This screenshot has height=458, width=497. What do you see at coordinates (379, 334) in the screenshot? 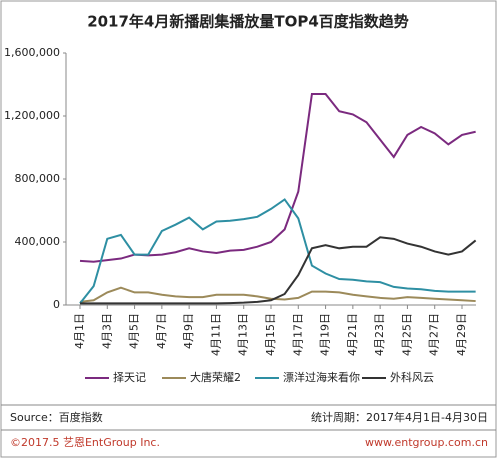
I see `x-tick-label: 4月23日` at bounding box center [379, 334].